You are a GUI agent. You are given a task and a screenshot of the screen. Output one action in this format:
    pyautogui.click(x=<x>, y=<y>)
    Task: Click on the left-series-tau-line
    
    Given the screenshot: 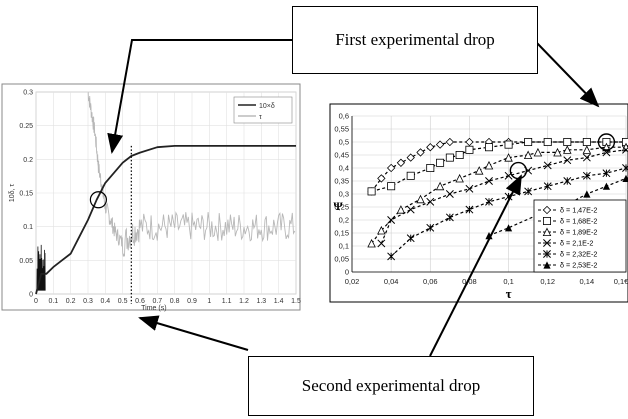 What is the action you would take?
    pyautogui.click(x=191, y=174)
    